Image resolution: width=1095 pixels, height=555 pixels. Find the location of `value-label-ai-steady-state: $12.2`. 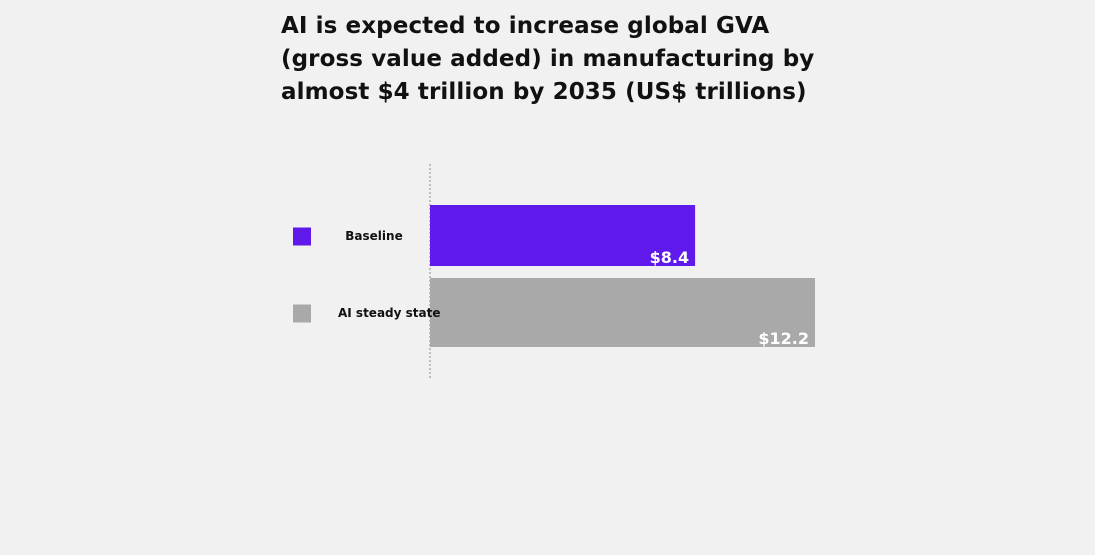

value-label-ai-steady-state: $12.2 is located at coordinates (783, 338).